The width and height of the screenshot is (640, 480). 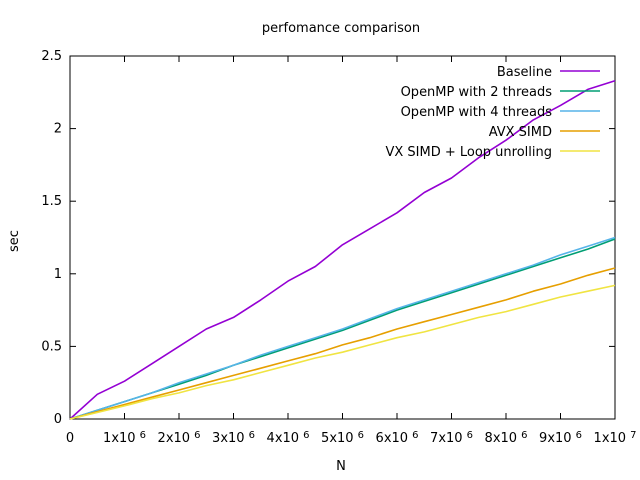 What do you see at coordinates (51, 346) in the screenshot?
I see `y-tick-label-1: 0.5` at bounding box center [51, 346].